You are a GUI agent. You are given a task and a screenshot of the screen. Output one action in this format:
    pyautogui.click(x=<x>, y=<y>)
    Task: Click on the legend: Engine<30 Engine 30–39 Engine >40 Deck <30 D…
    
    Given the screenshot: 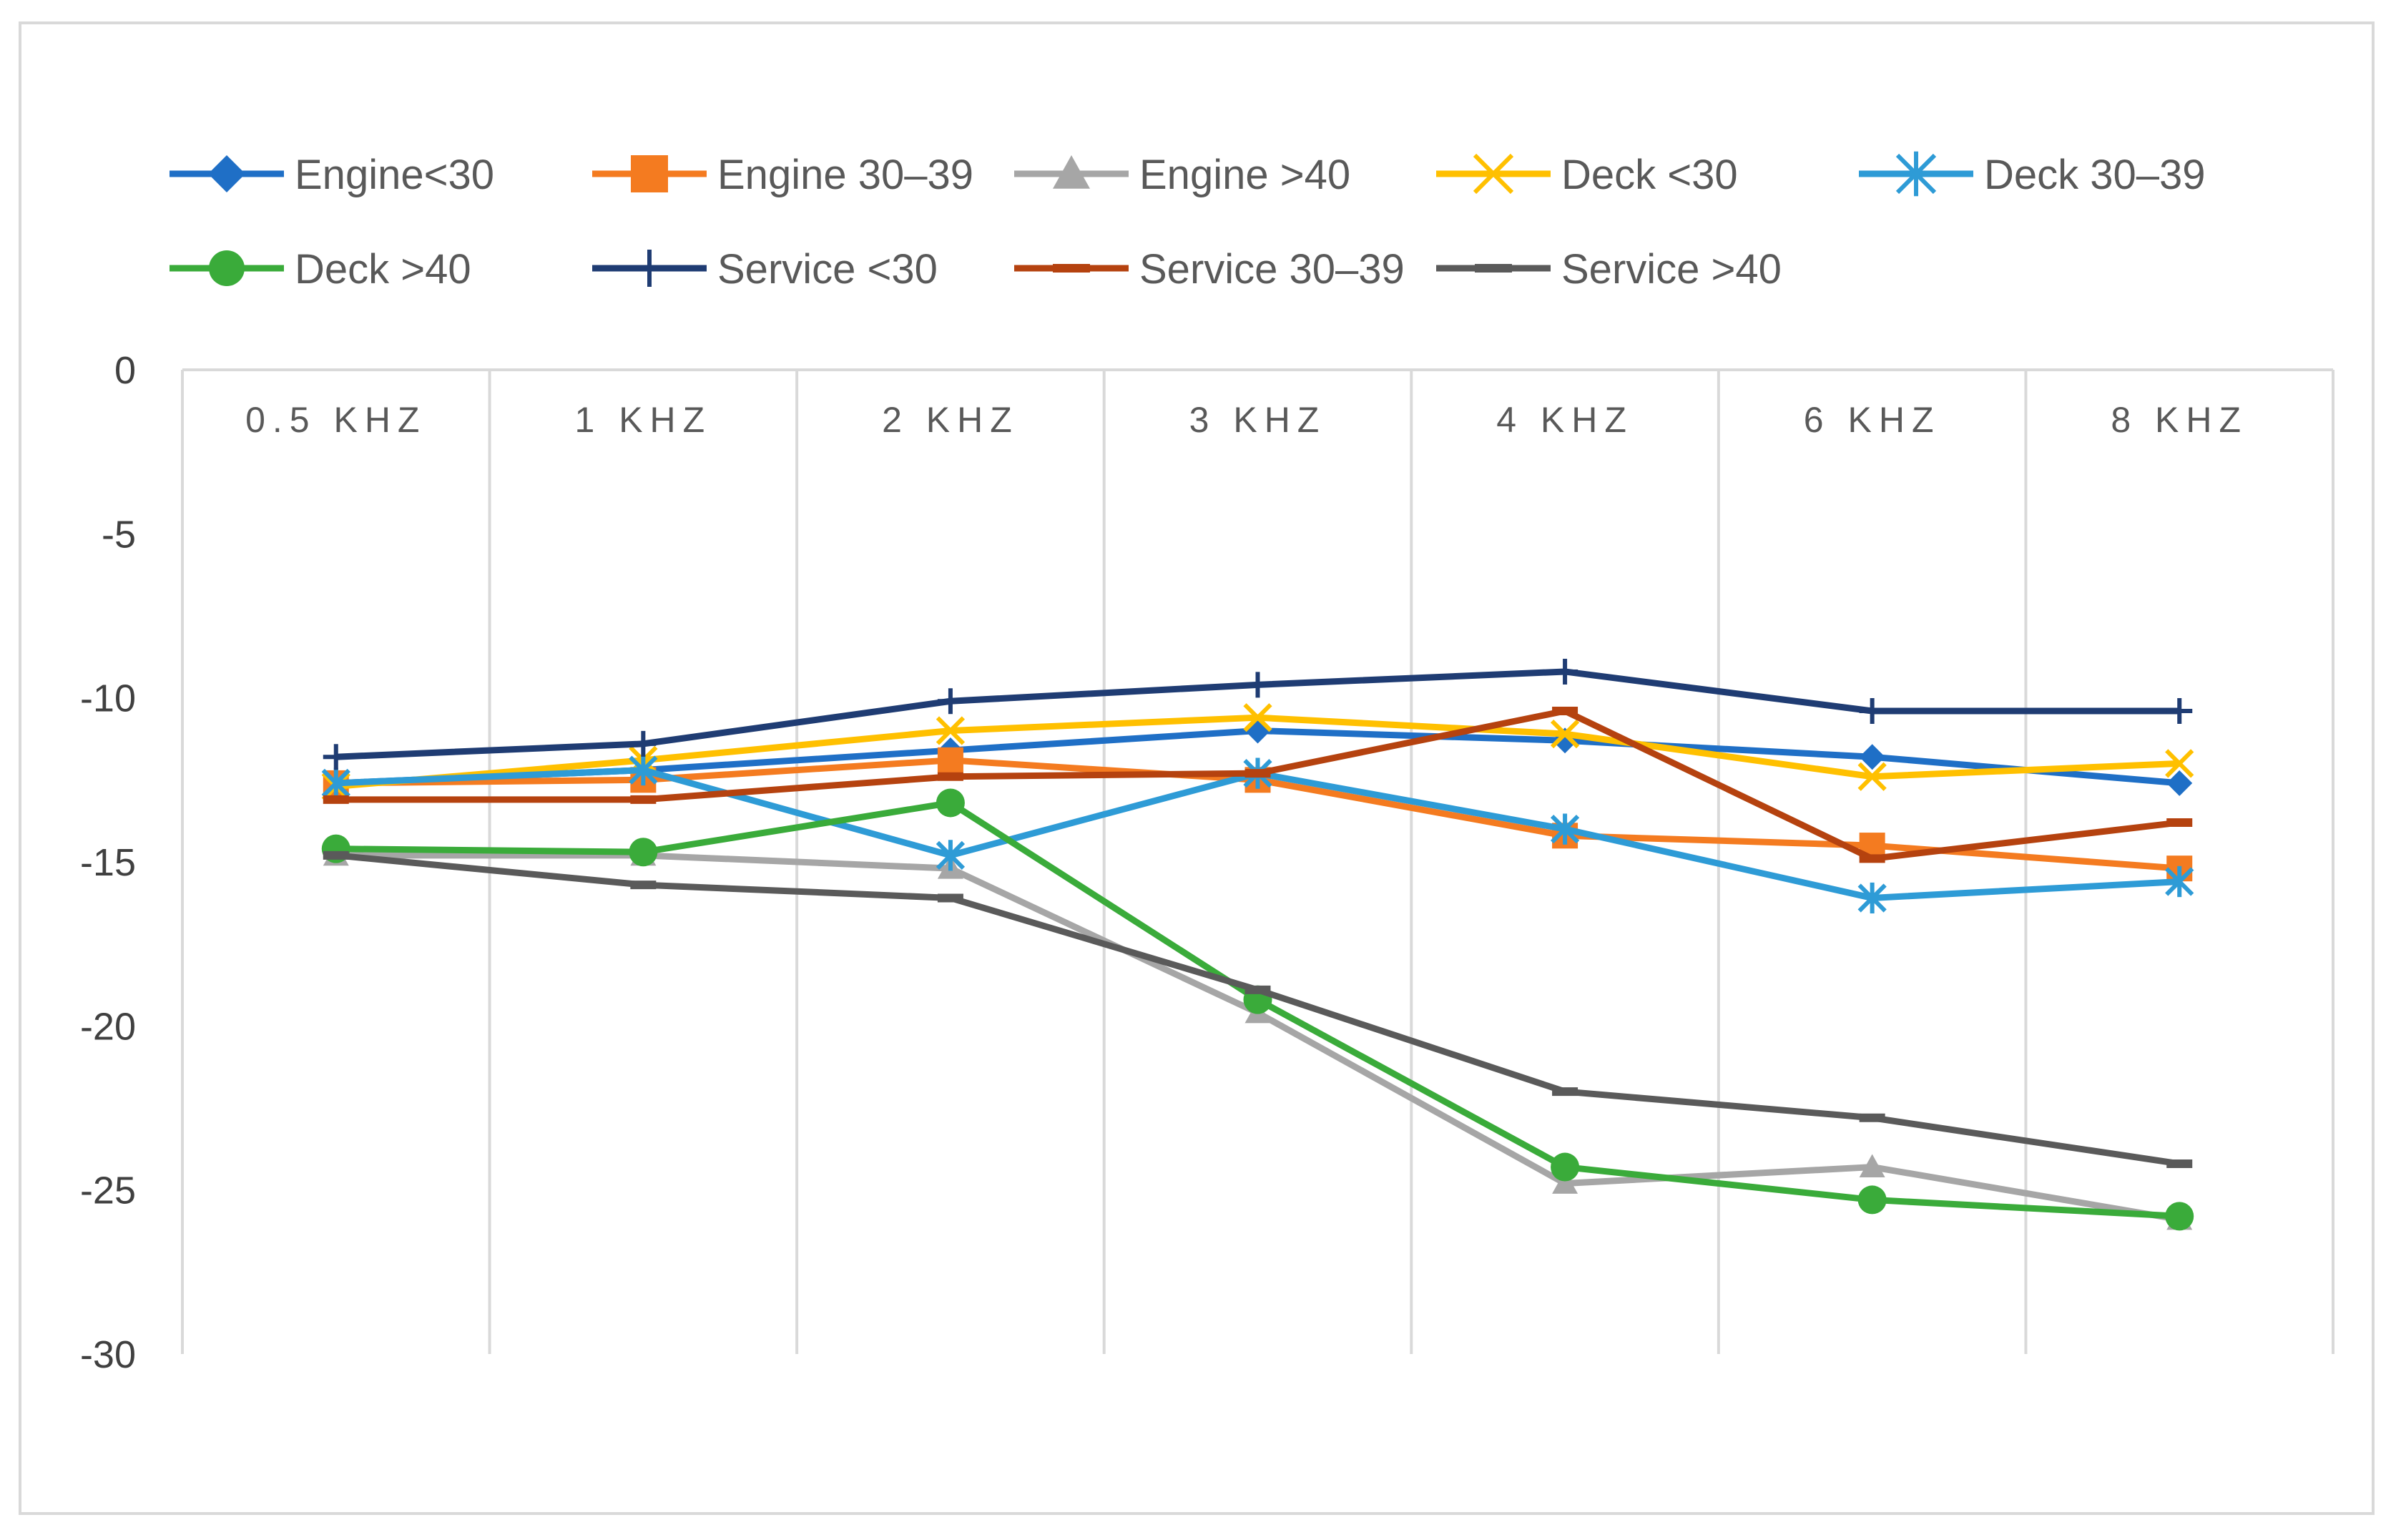 What is the action you would take?
    pyautogui.click(x=1188, y=222)
    